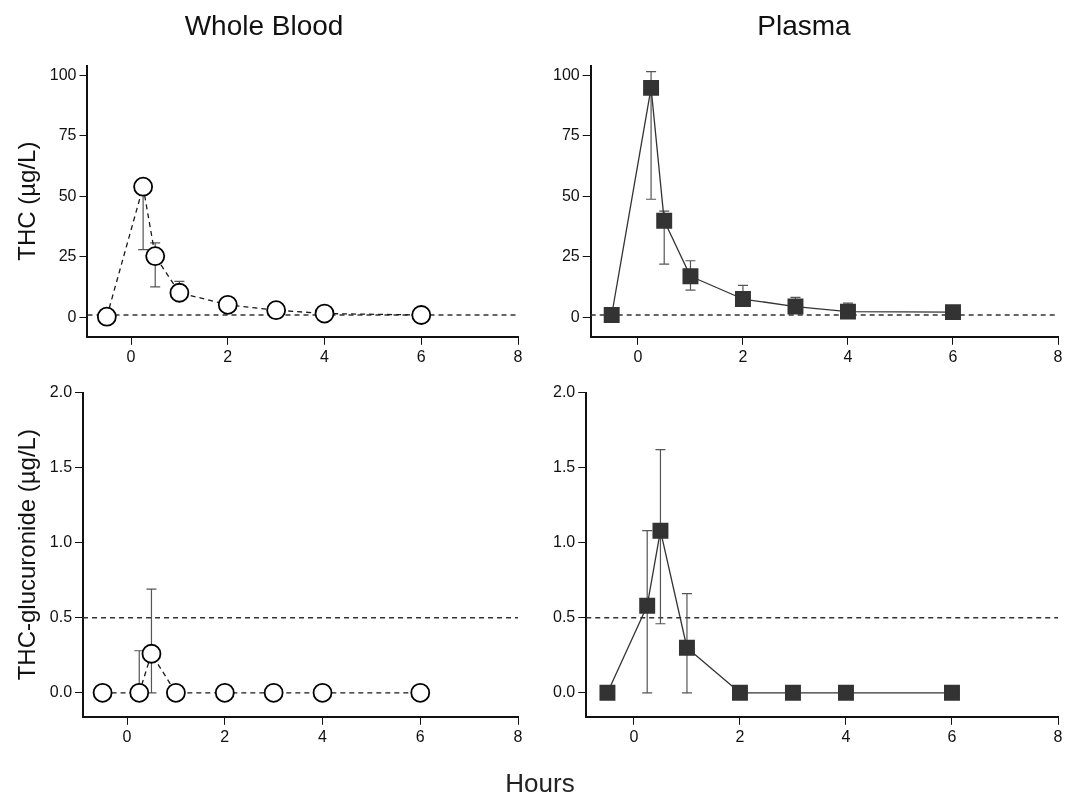  What do you see at coordinates (264, 25) in the screenshot?
I see `chart-title: Whole Blood` at bounding box center [264, 25].